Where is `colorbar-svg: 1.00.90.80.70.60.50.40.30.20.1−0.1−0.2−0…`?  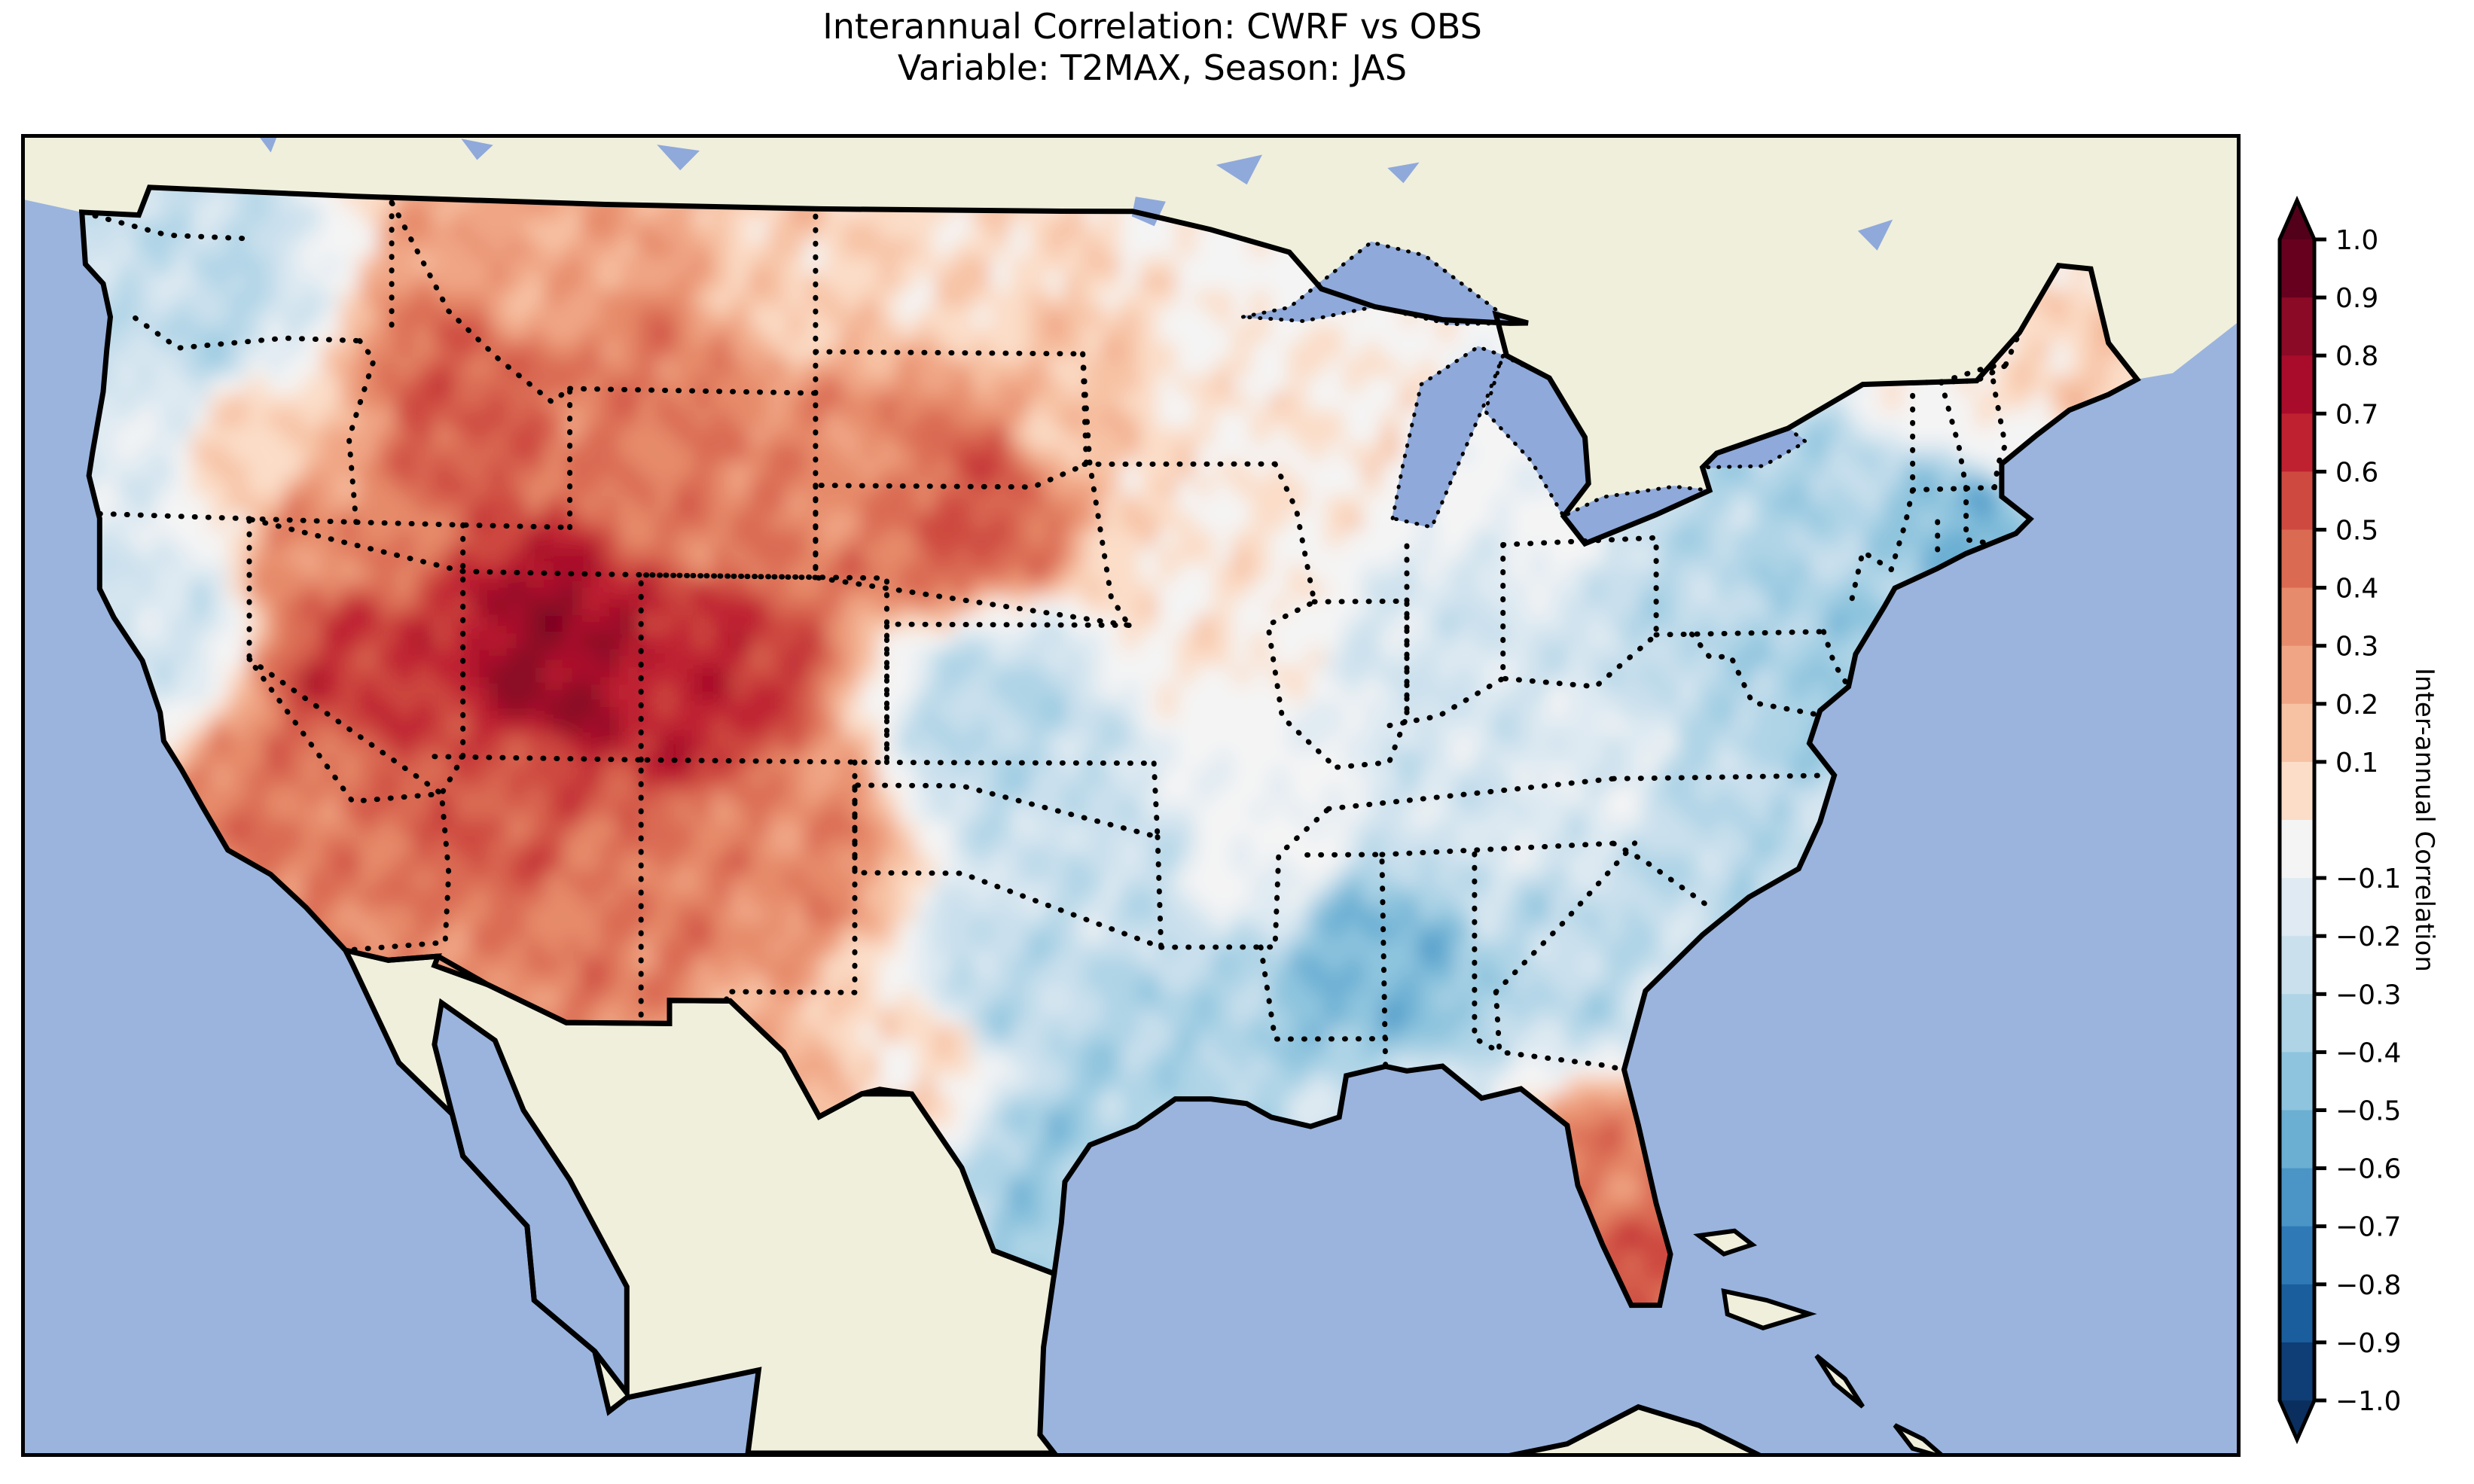
colorbar-svg: 1.00.90.80.70.60.50.40.30.20.1−0.1−0.2−0… is located at coordinates (2339, 820).